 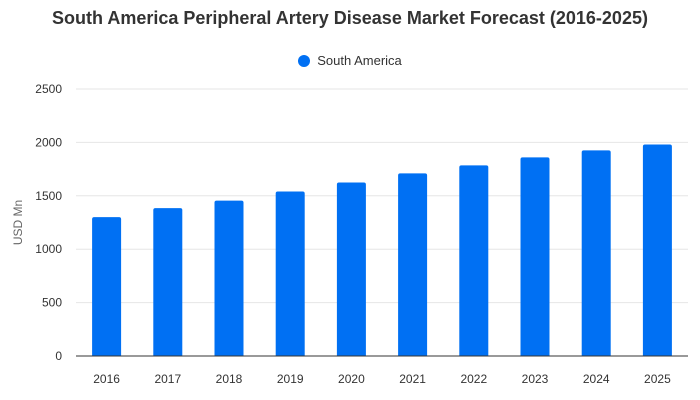 I want to click on x-tick-label: 2023, so click(x=535, y=379).